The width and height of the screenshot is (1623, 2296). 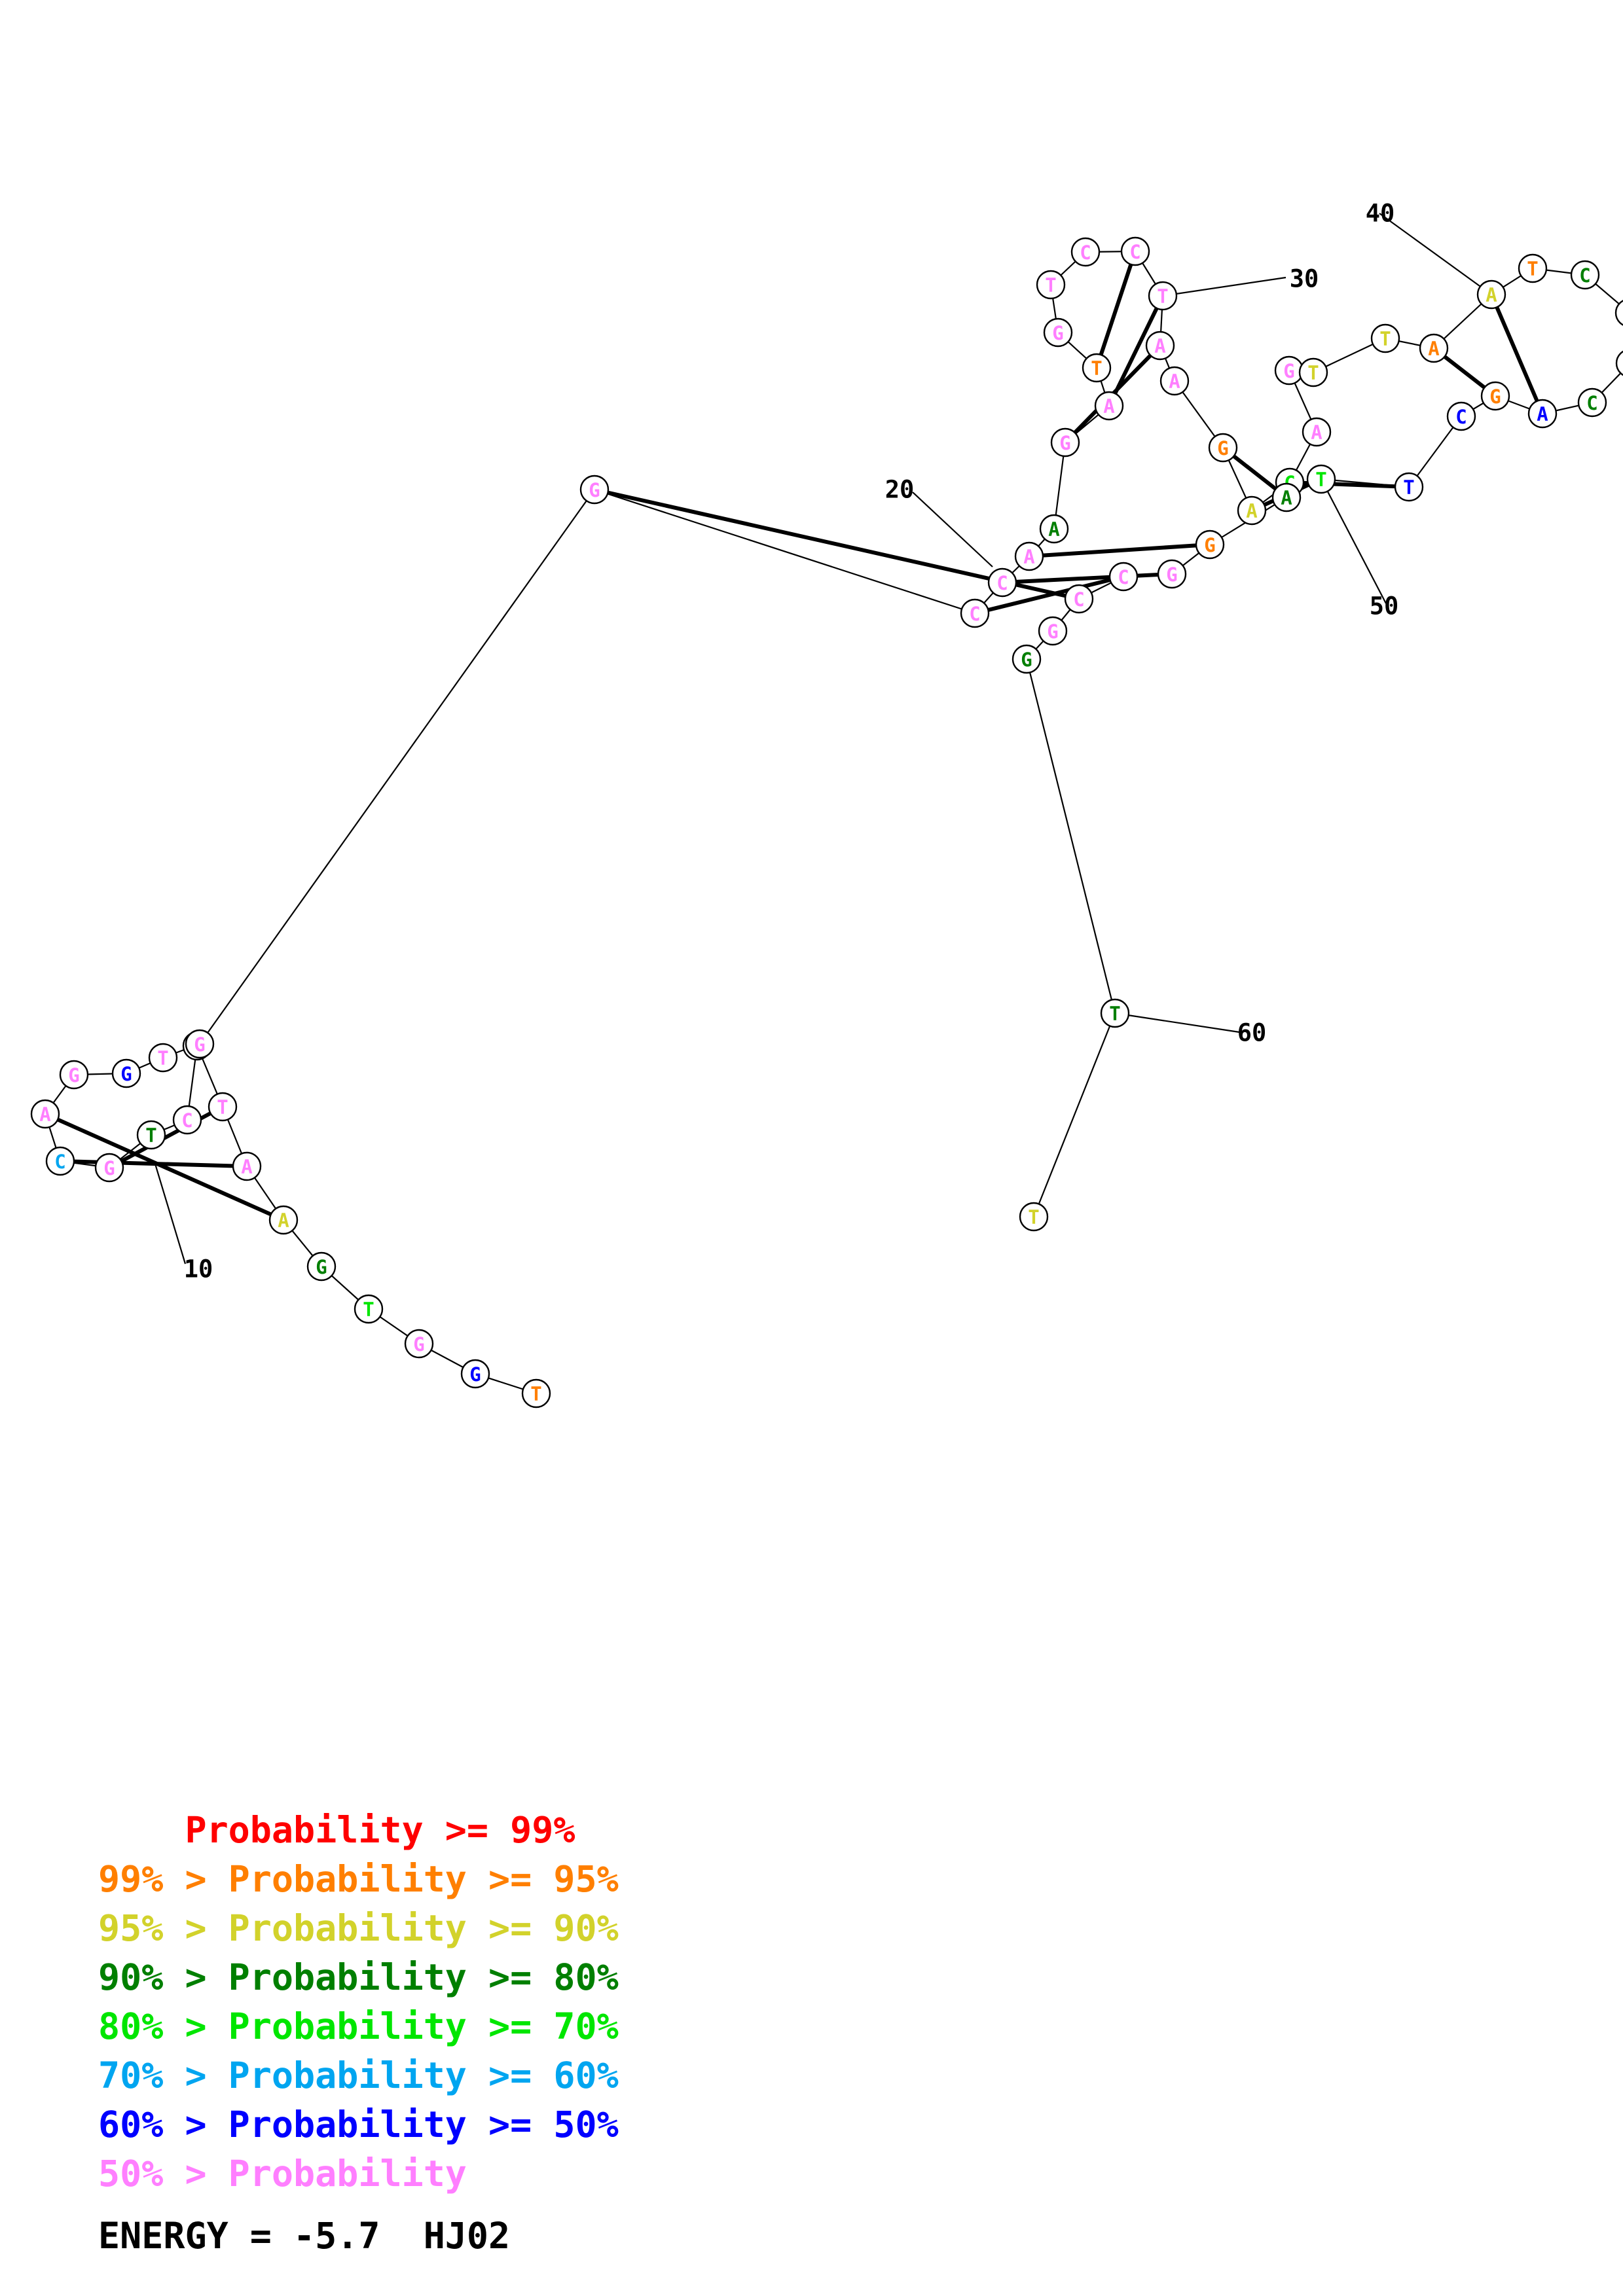 I want to click on position-number: 60, so click(x=1252, y=1033).